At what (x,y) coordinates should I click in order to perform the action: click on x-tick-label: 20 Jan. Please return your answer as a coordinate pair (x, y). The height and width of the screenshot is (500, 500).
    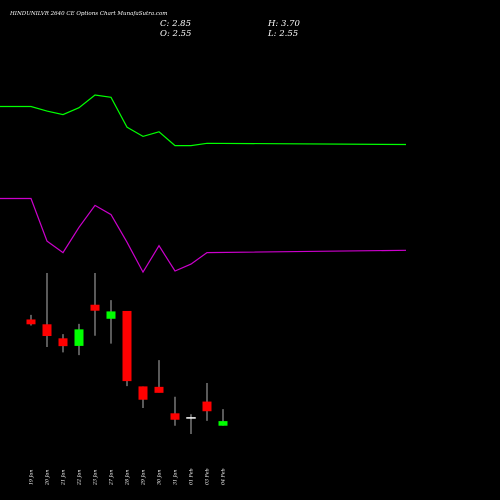
    Looking at the image, I should click on (48, 477).